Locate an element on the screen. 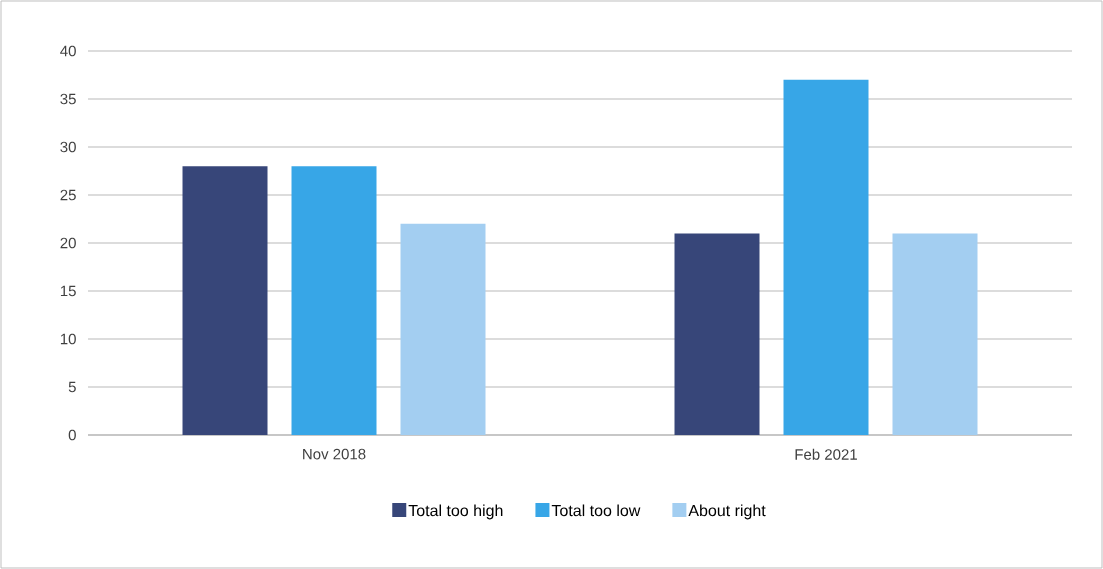 This screenshot has height=569, width=1103. y-tick-label: 15 is located at coordinates (68, 291).